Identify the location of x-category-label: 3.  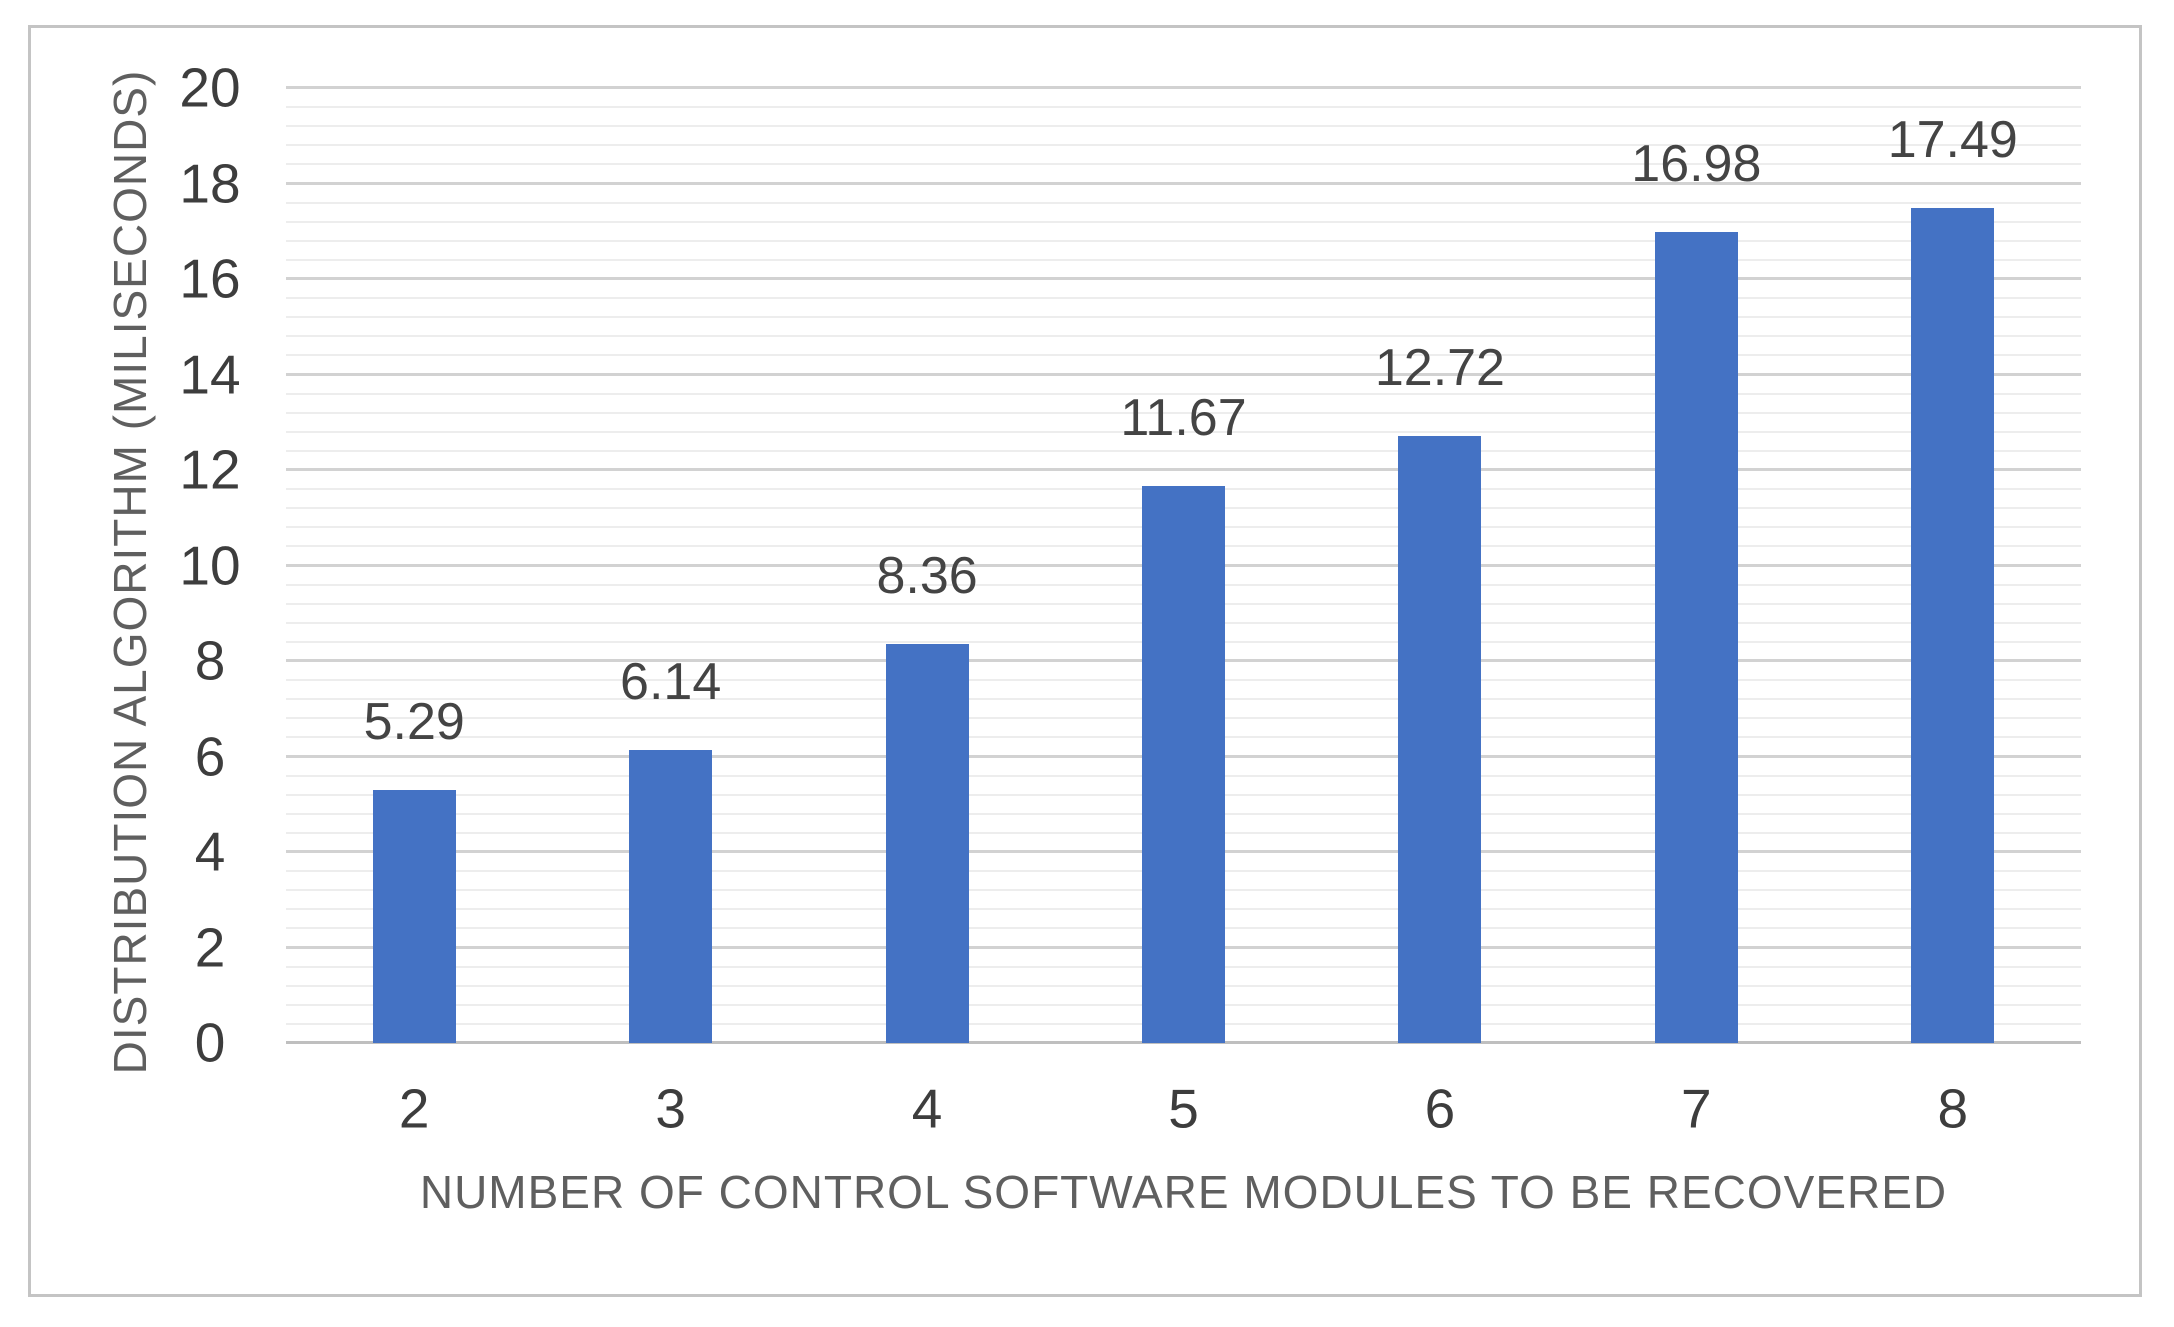
(670, 1108).